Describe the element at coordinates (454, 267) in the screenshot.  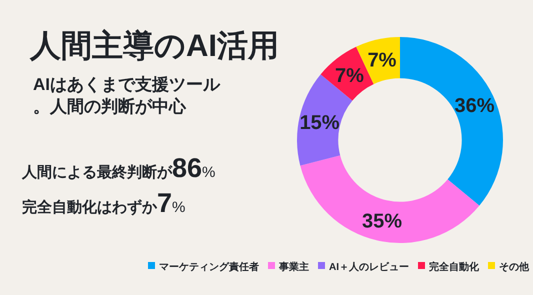
I see `legend-label: 完全自動化` at that location.